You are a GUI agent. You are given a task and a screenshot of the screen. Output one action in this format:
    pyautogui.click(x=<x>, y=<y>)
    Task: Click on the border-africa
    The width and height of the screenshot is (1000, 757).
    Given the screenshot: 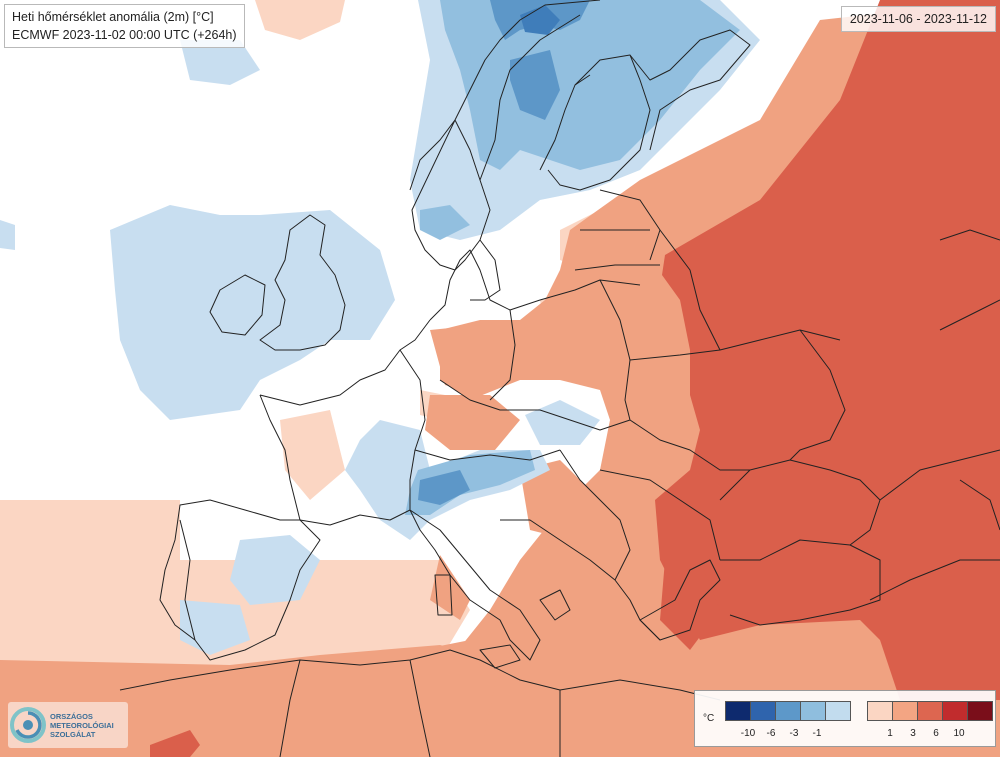 What is the action you would take?
    pyautogui.click(x=420, y=708)
    